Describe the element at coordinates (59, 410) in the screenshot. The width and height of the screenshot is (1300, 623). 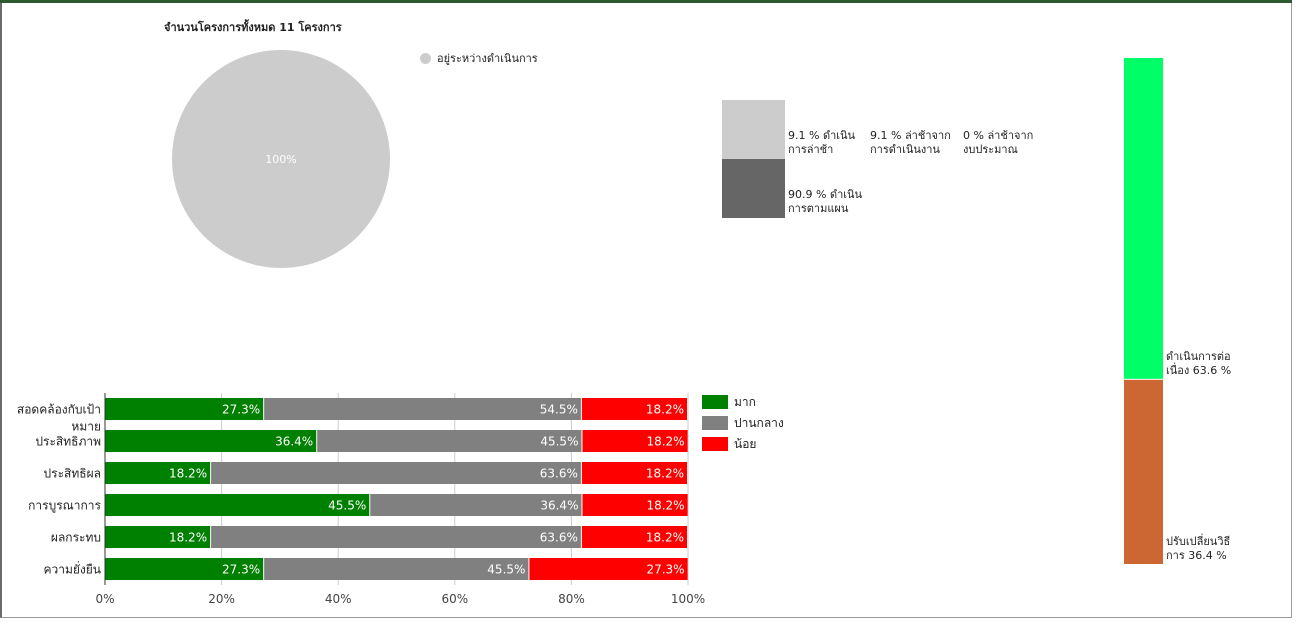
I see `category-label: สอดคล้องกับเป้า` at that location.